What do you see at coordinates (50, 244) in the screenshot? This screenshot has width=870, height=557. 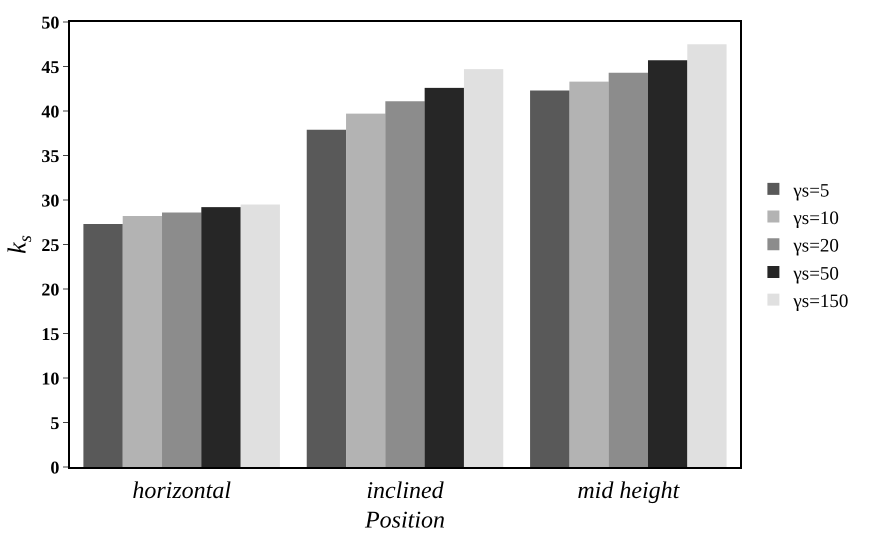 I see `y-tick-label: 25` at bounding box center [50, 244].